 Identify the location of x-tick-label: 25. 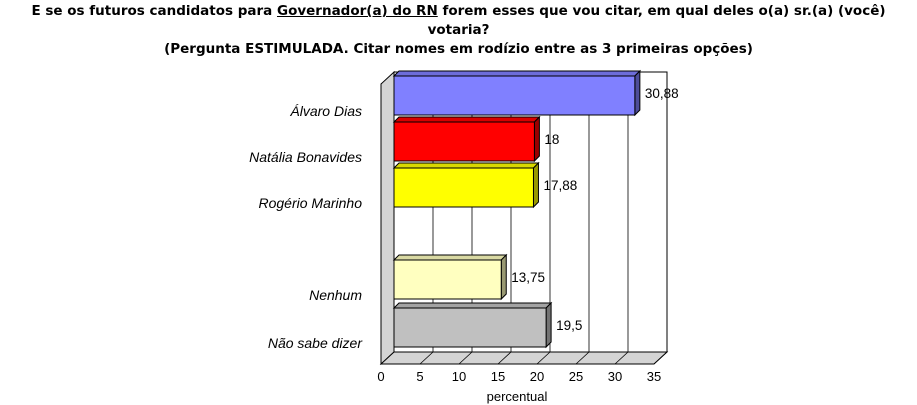
(576, 376).